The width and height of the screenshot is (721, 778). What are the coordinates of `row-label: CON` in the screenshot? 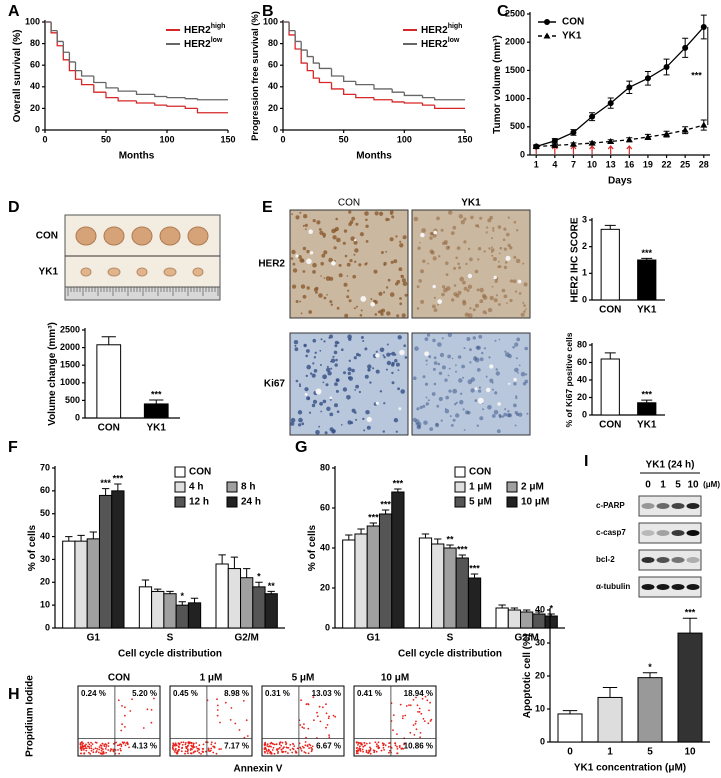 It's located at (47, 236).